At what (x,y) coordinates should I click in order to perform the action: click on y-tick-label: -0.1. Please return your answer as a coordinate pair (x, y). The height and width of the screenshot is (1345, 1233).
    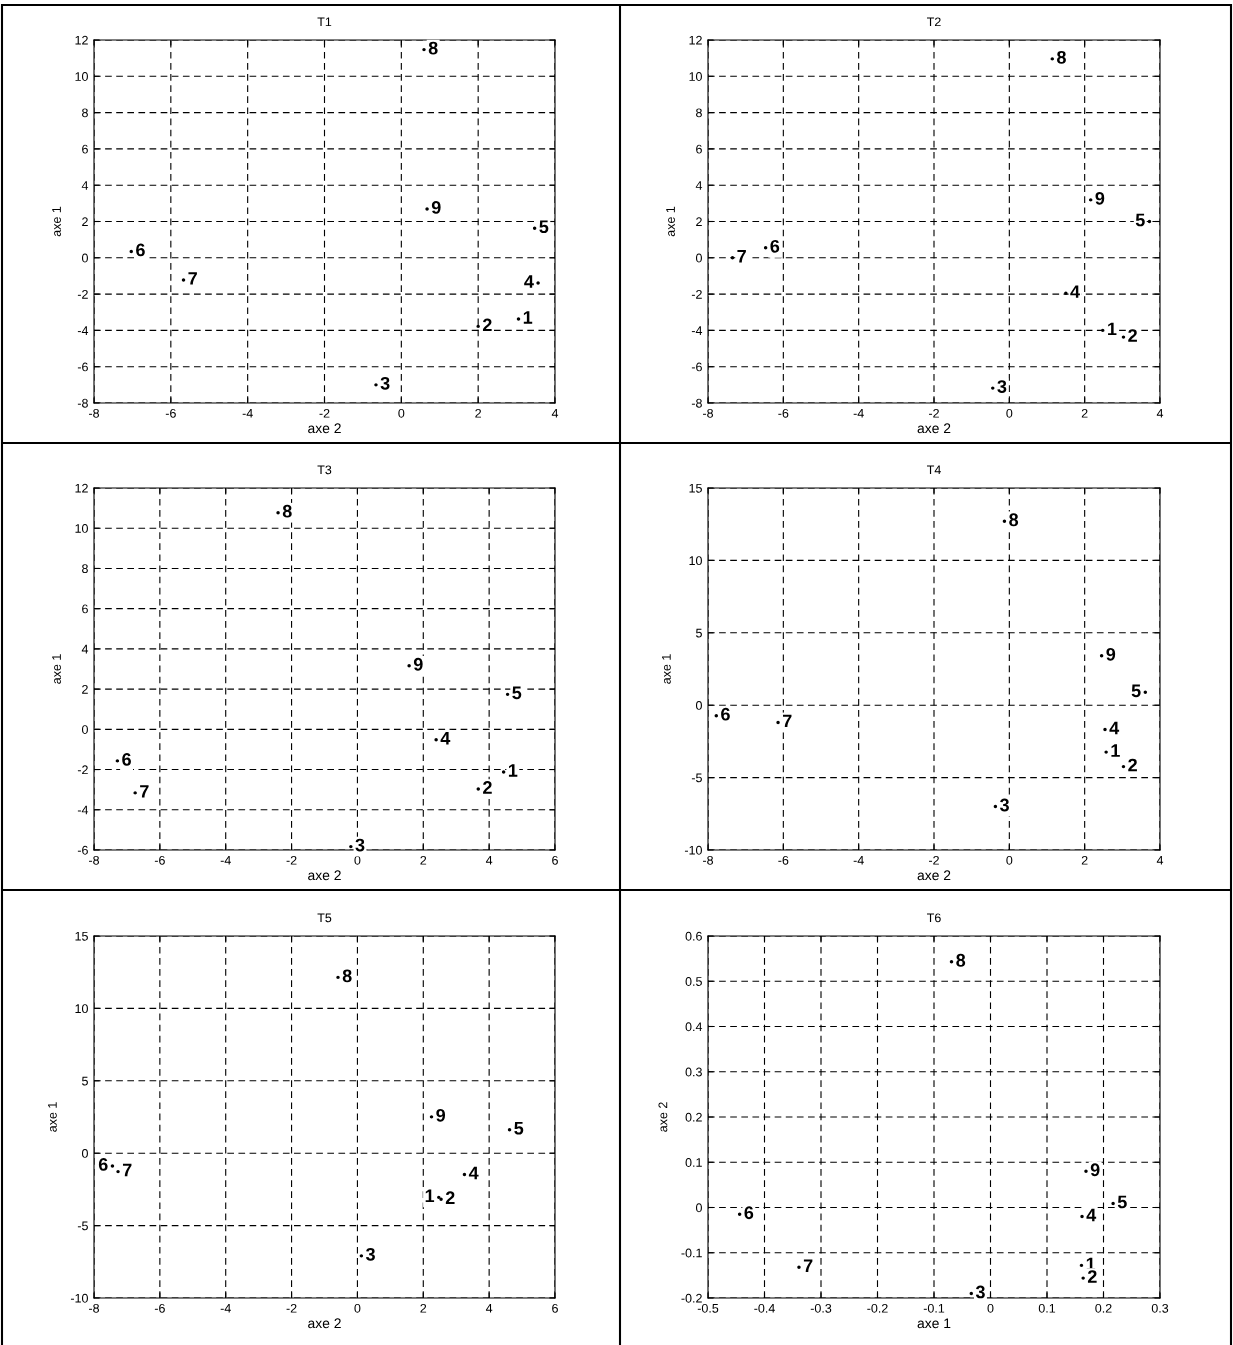
    Looking at the image, I should click on (691, 1253).